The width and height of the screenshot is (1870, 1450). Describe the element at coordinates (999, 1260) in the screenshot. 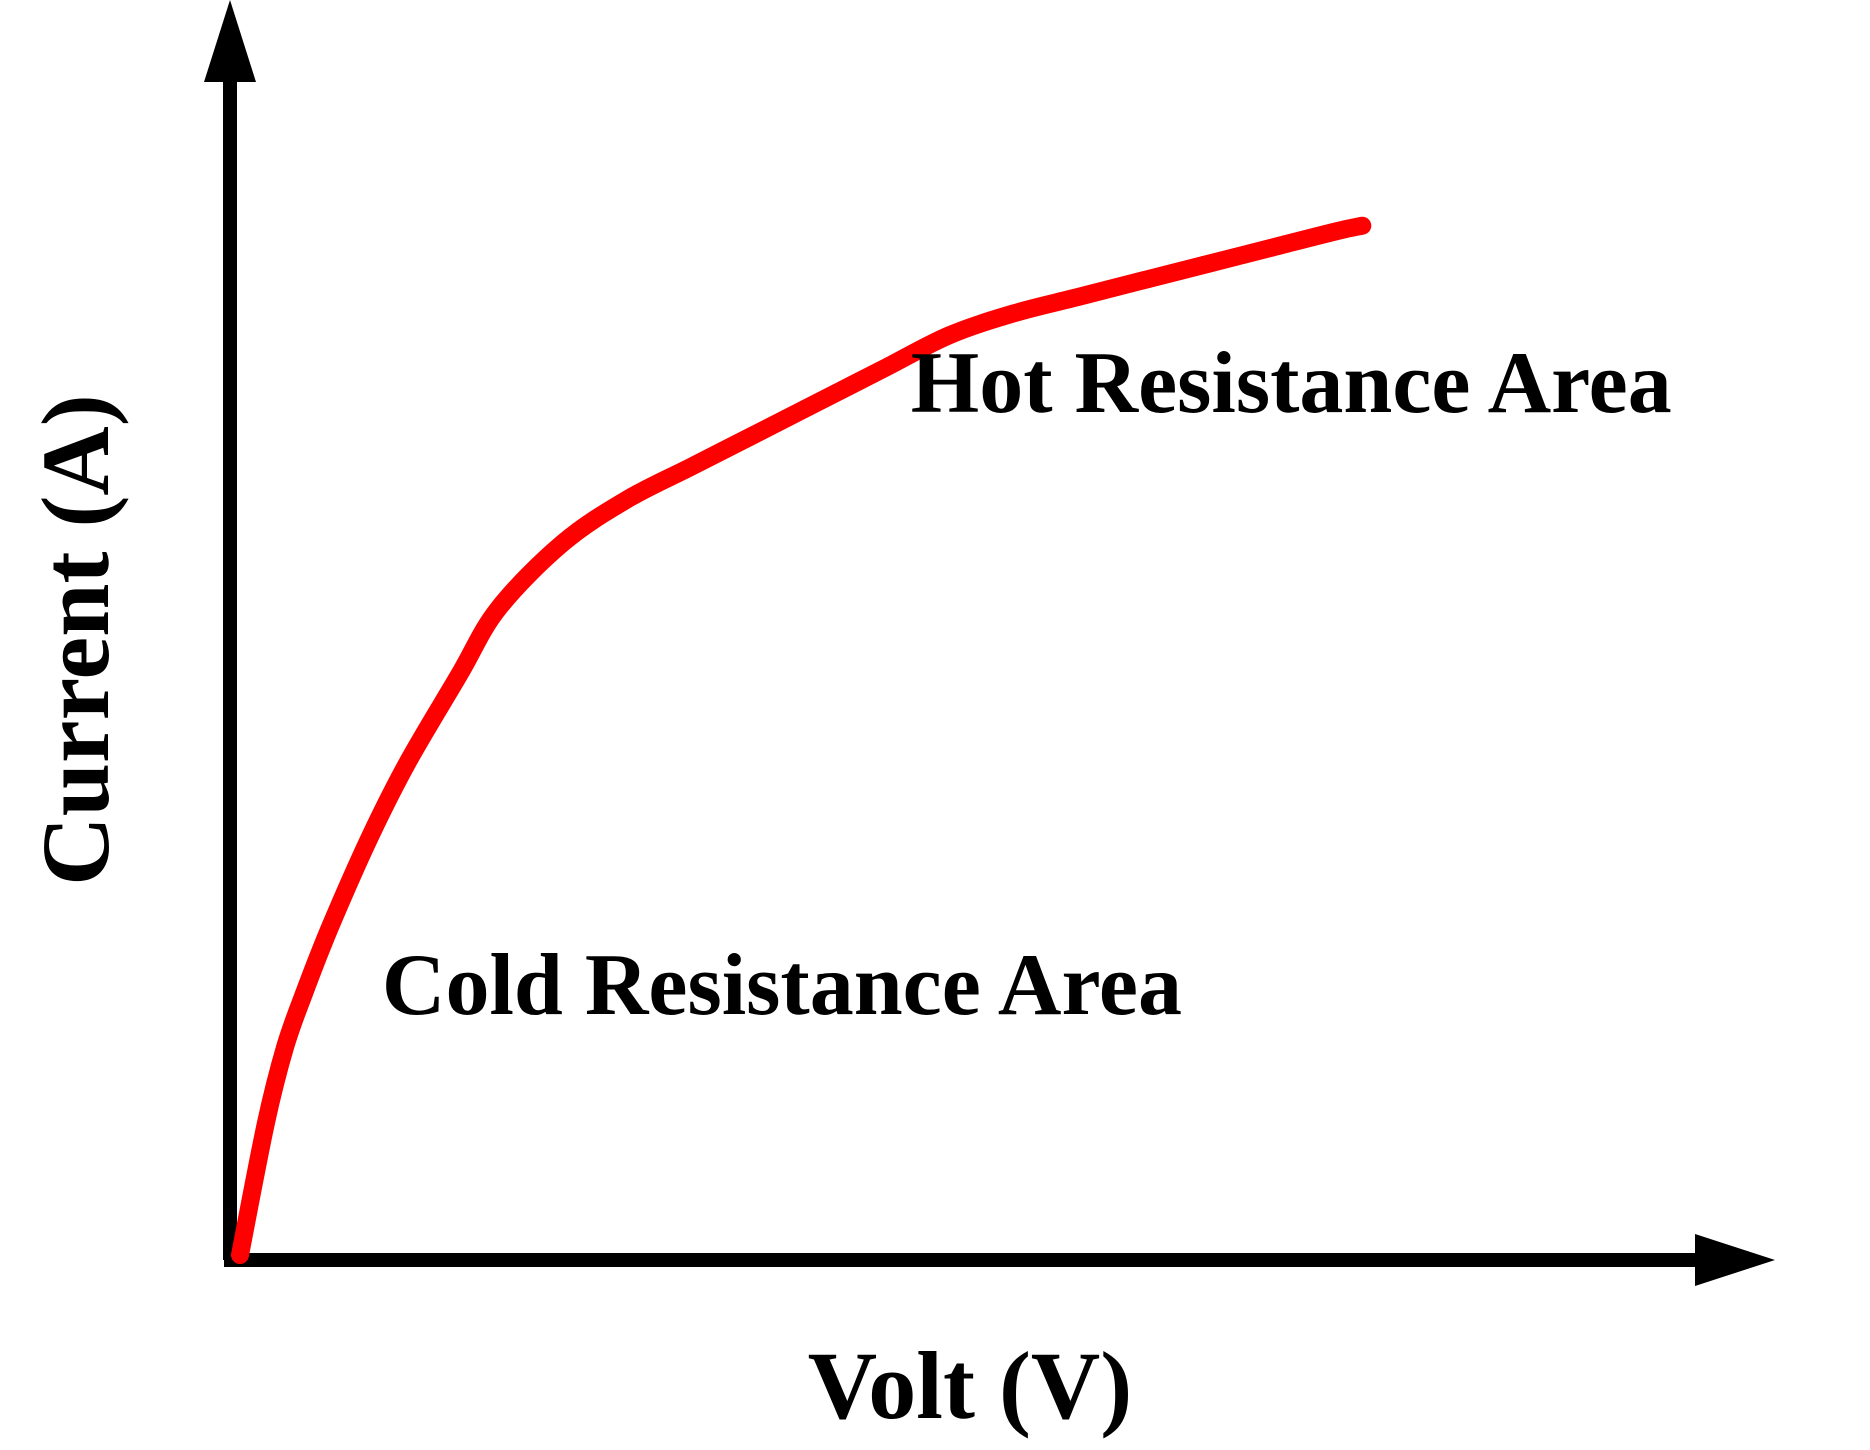

I see `x-axis` at that location.